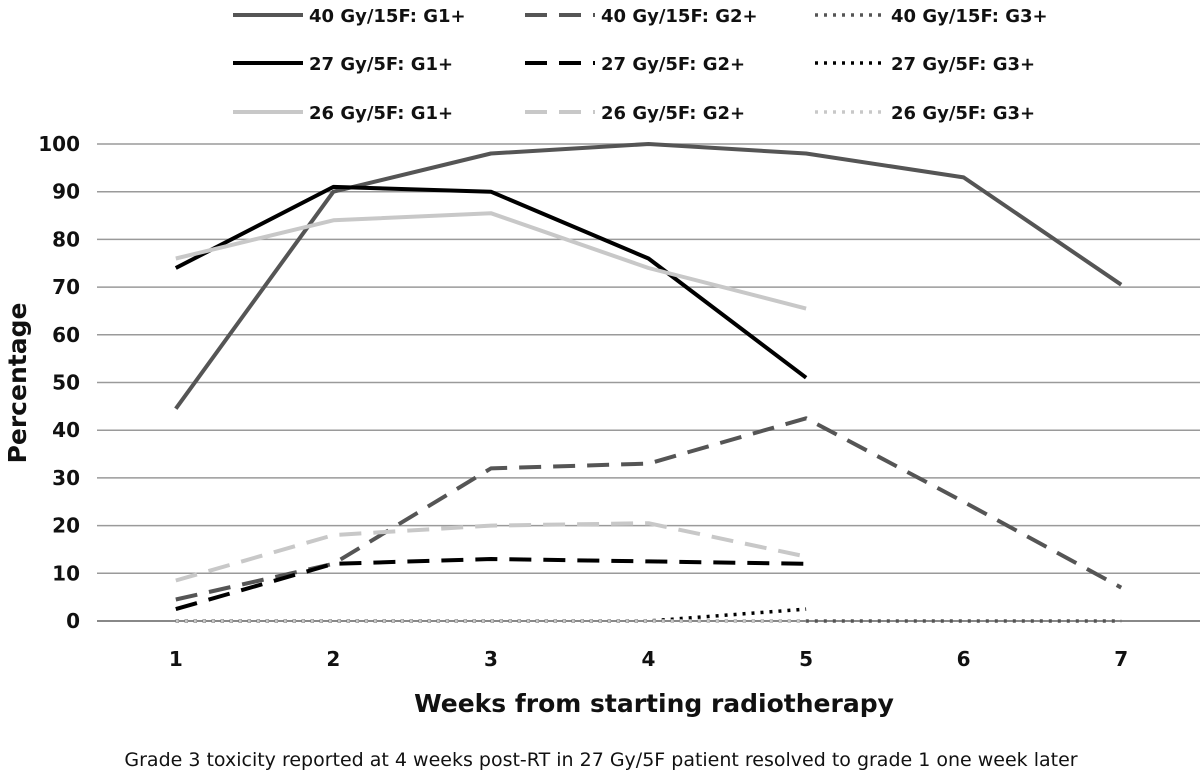 The image size is (1200, 778). I want to click on y-tick-label: 60, so click(66, 335).